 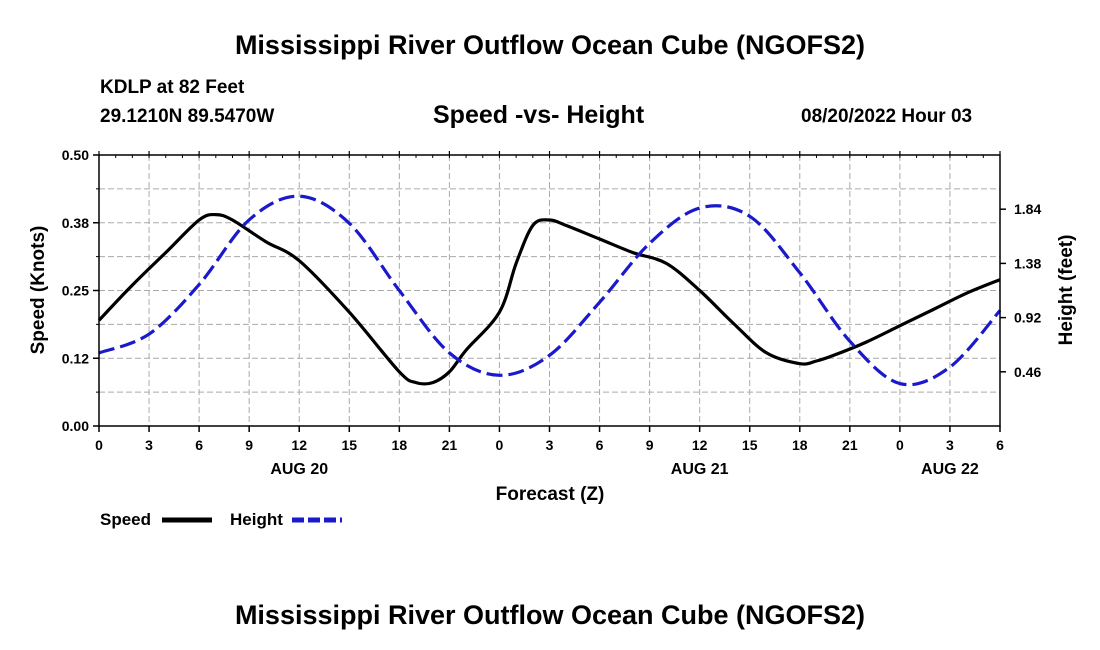 I want to click on y-axis-label: Speed (Knots), so click(x=38, y=290).